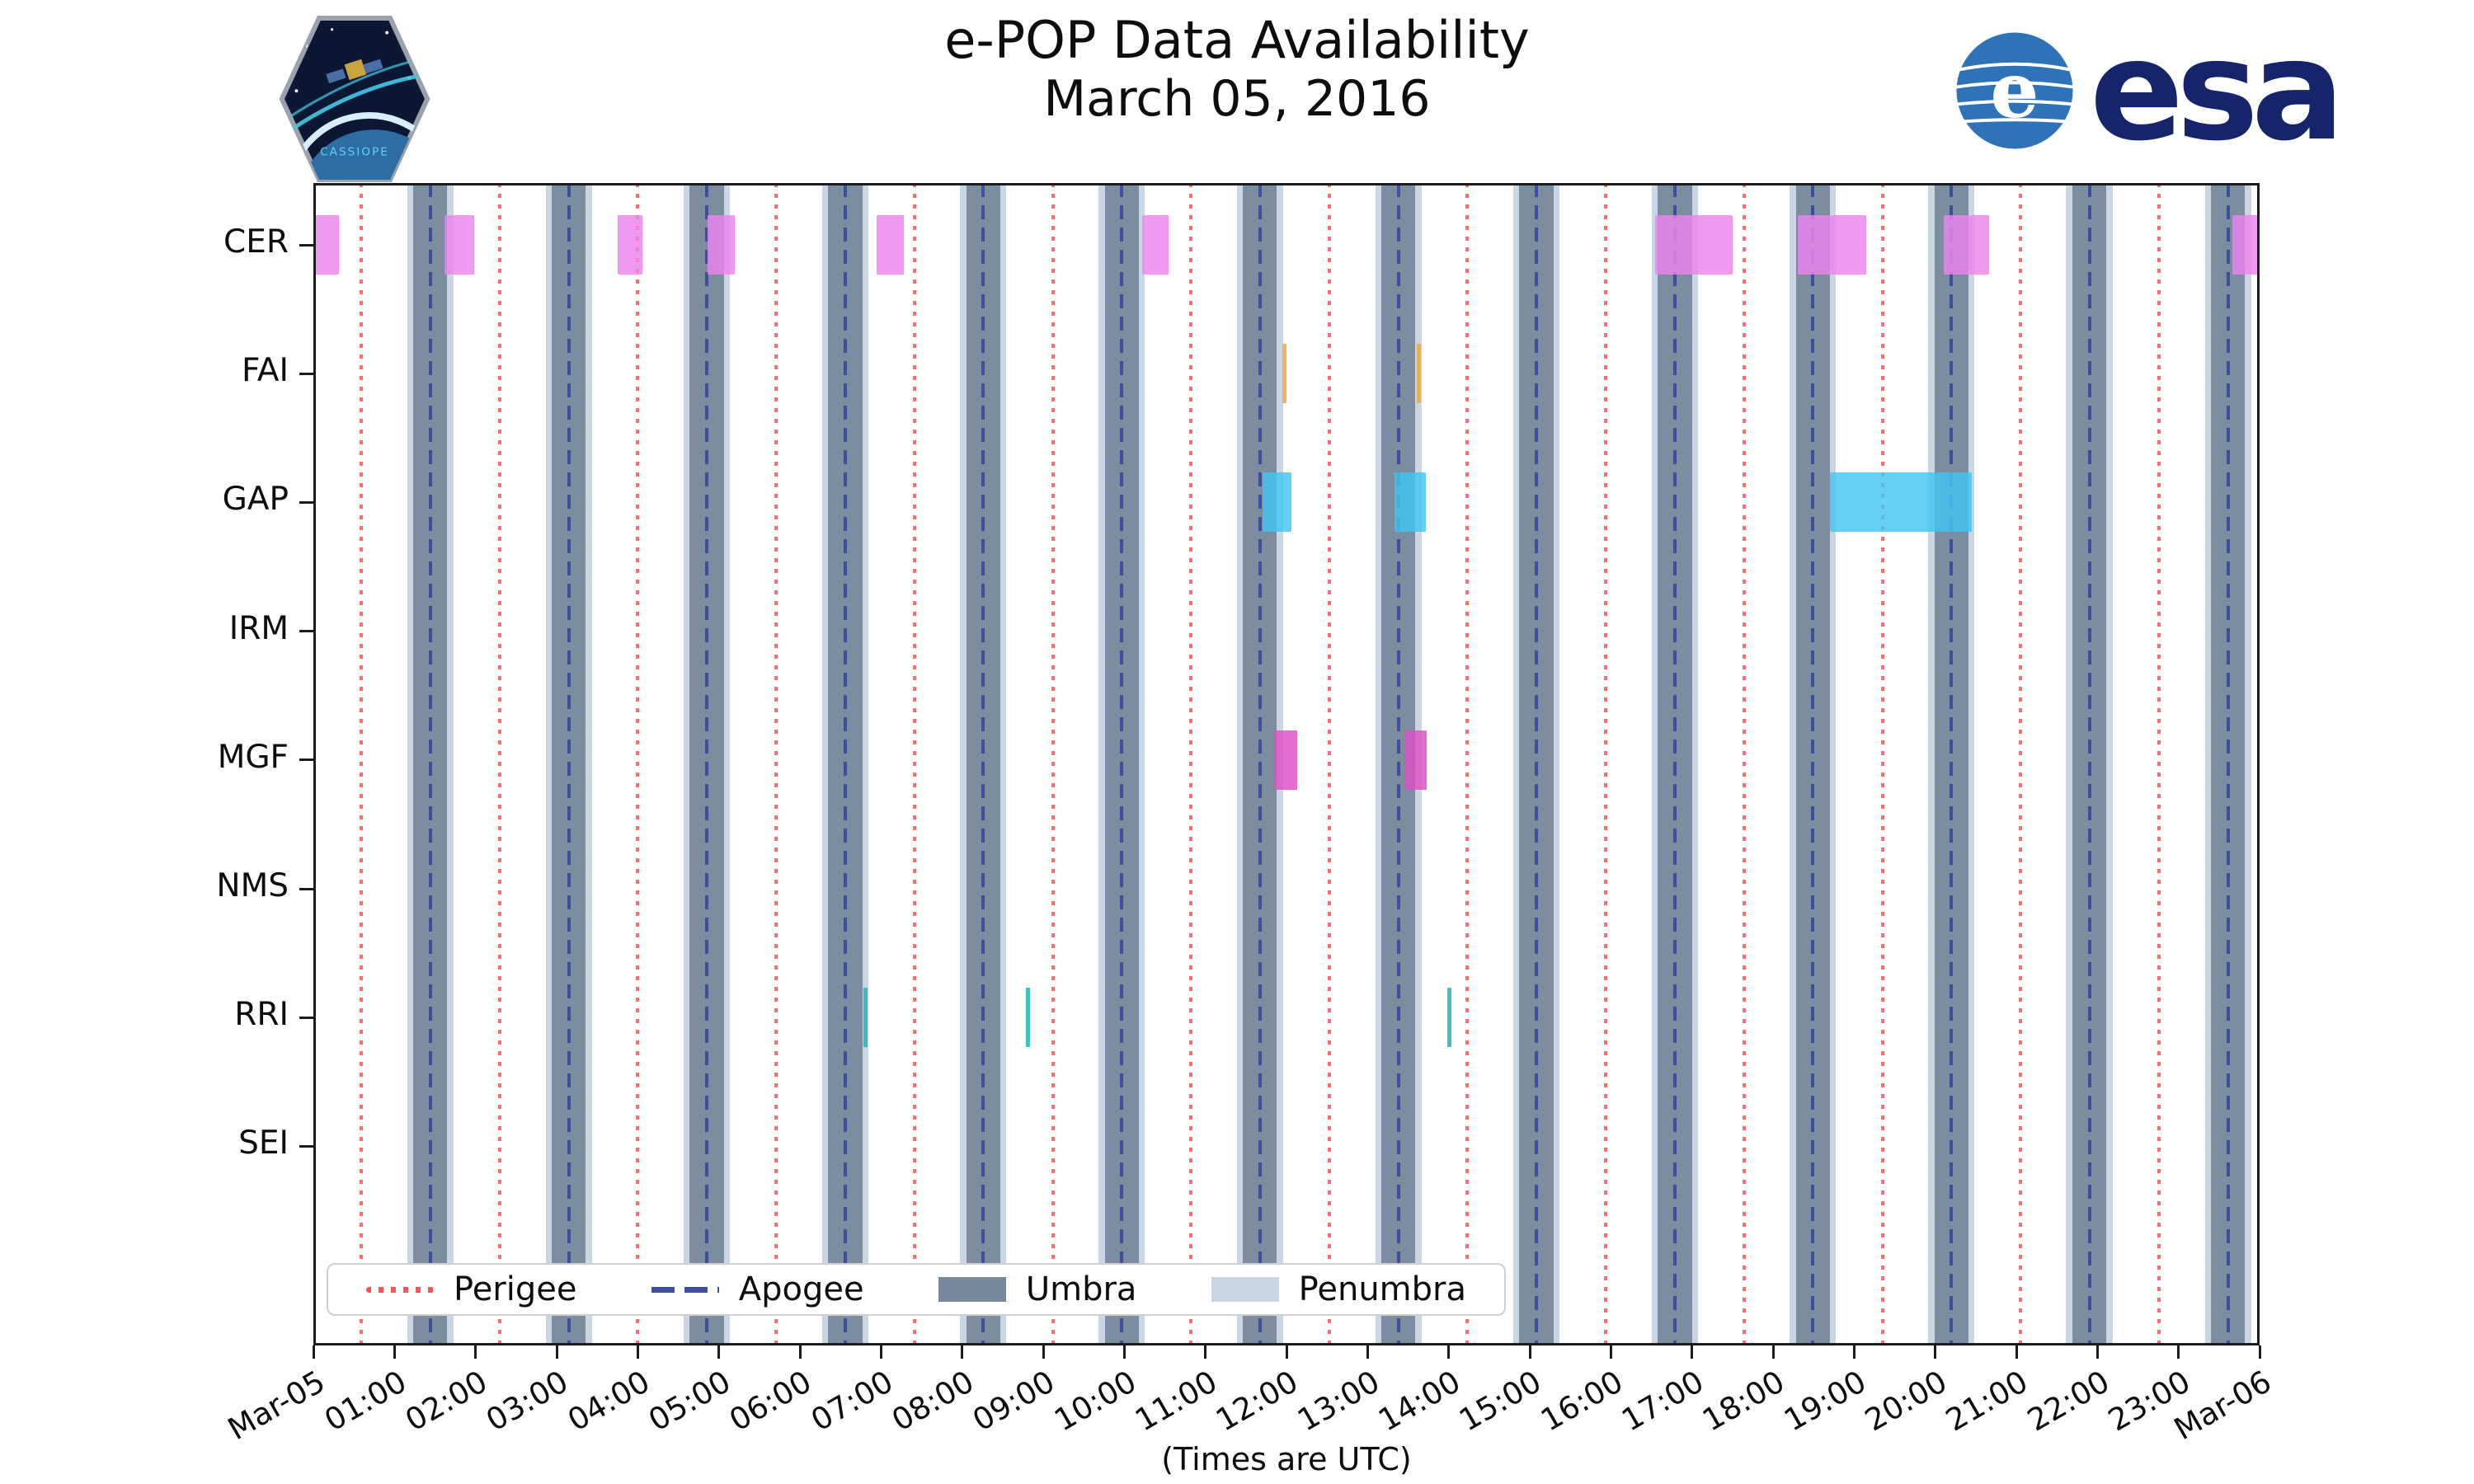 The height and width of the screenshot is (1484, 2474). Describe the element at coordinates (515, 1289) in the screenshot. I see `legend-label: Perigee` at that location.